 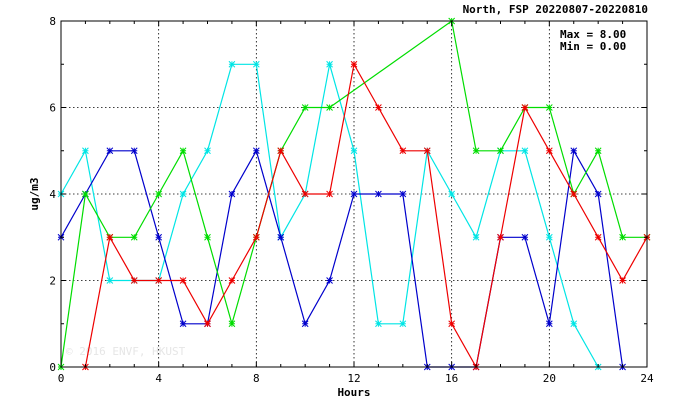 I want to click on x-tick-label: 20, so click(x=549, y=378).